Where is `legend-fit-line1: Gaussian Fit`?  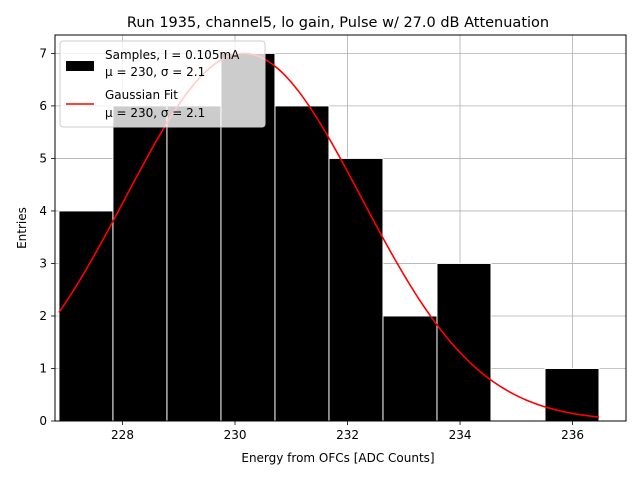
legend-fit-line1: Gaussian Fit is located at coordinates (141, 95).